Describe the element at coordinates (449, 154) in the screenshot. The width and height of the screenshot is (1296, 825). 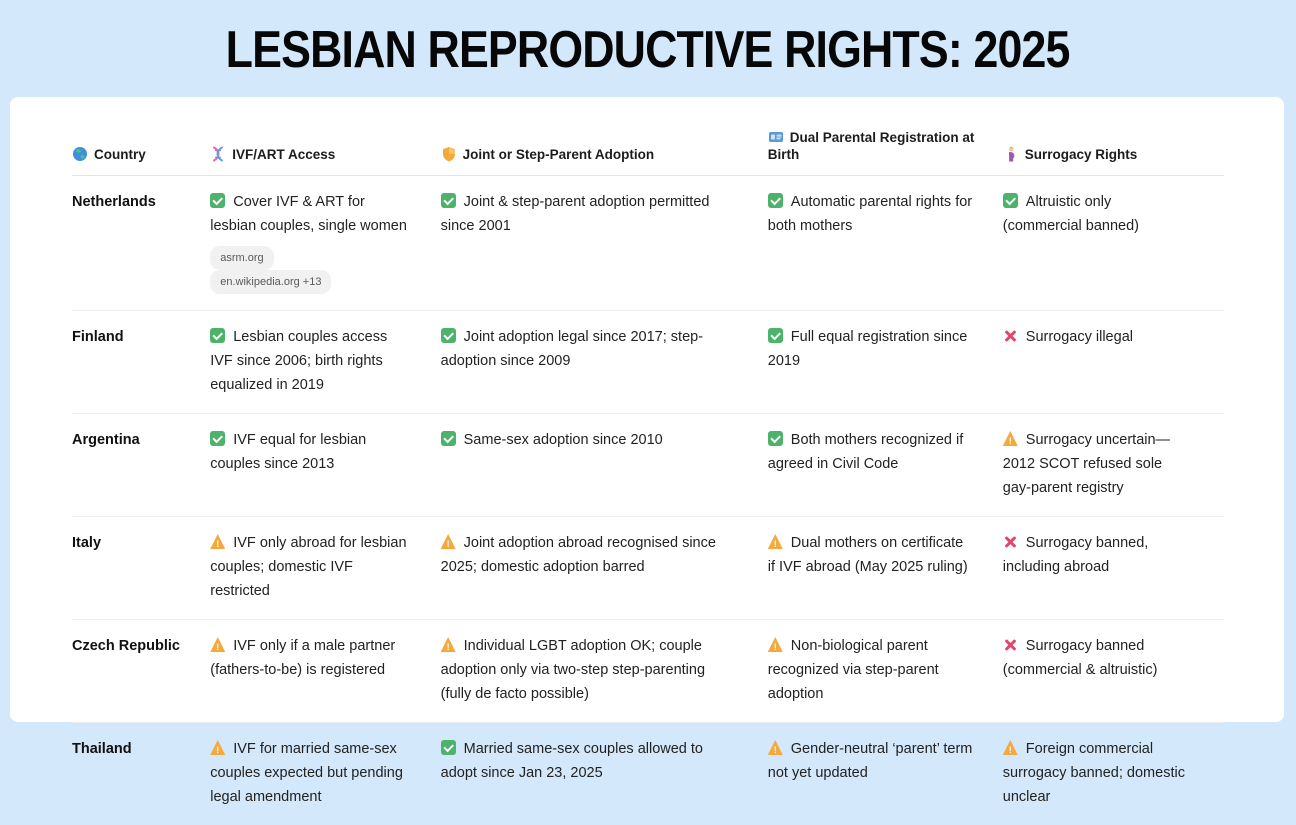
I see `shield-icon` at that location.